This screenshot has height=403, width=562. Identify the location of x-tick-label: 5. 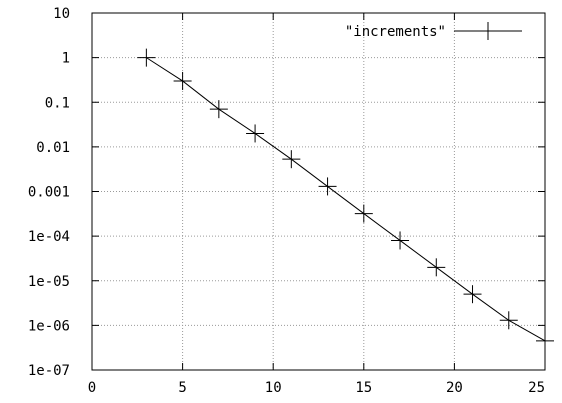
(182, 388).